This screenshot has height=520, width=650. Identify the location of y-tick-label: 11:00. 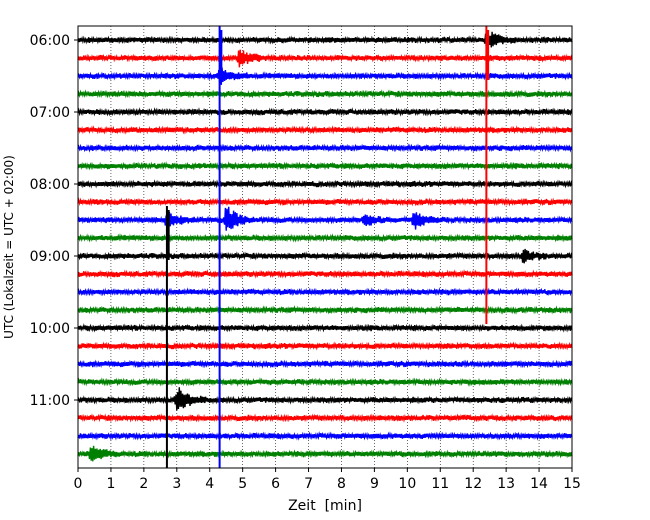
(50, 401).